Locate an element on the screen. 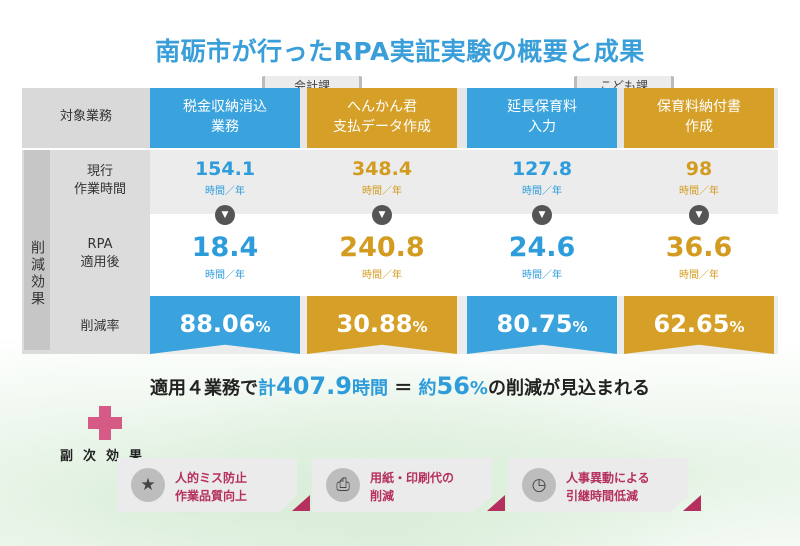 The image size is (800, 546). rate-box-1: 88.06% is located at coordinates (225, 325).